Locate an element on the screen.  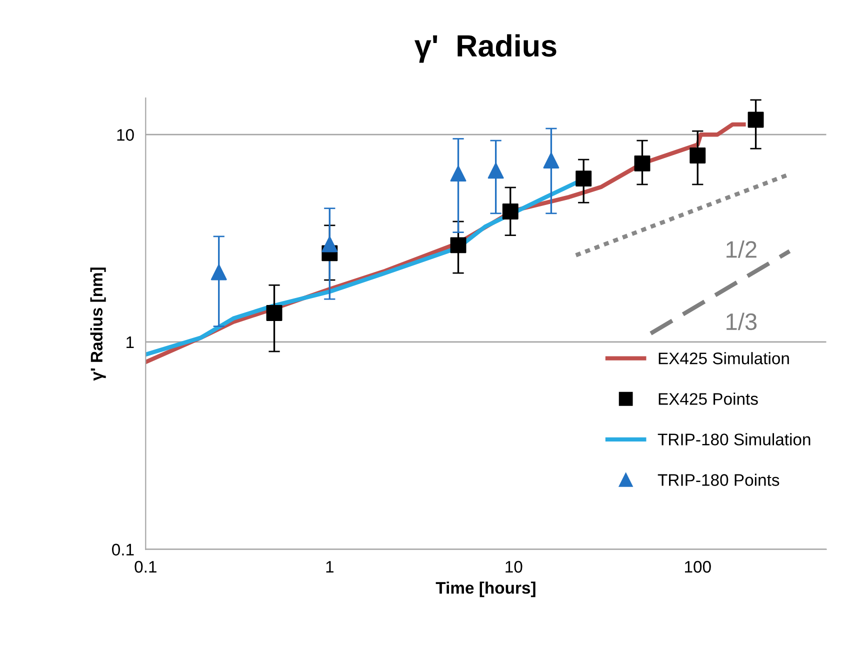
legend-label: EX425 Points is located at coordinates (708, 398).